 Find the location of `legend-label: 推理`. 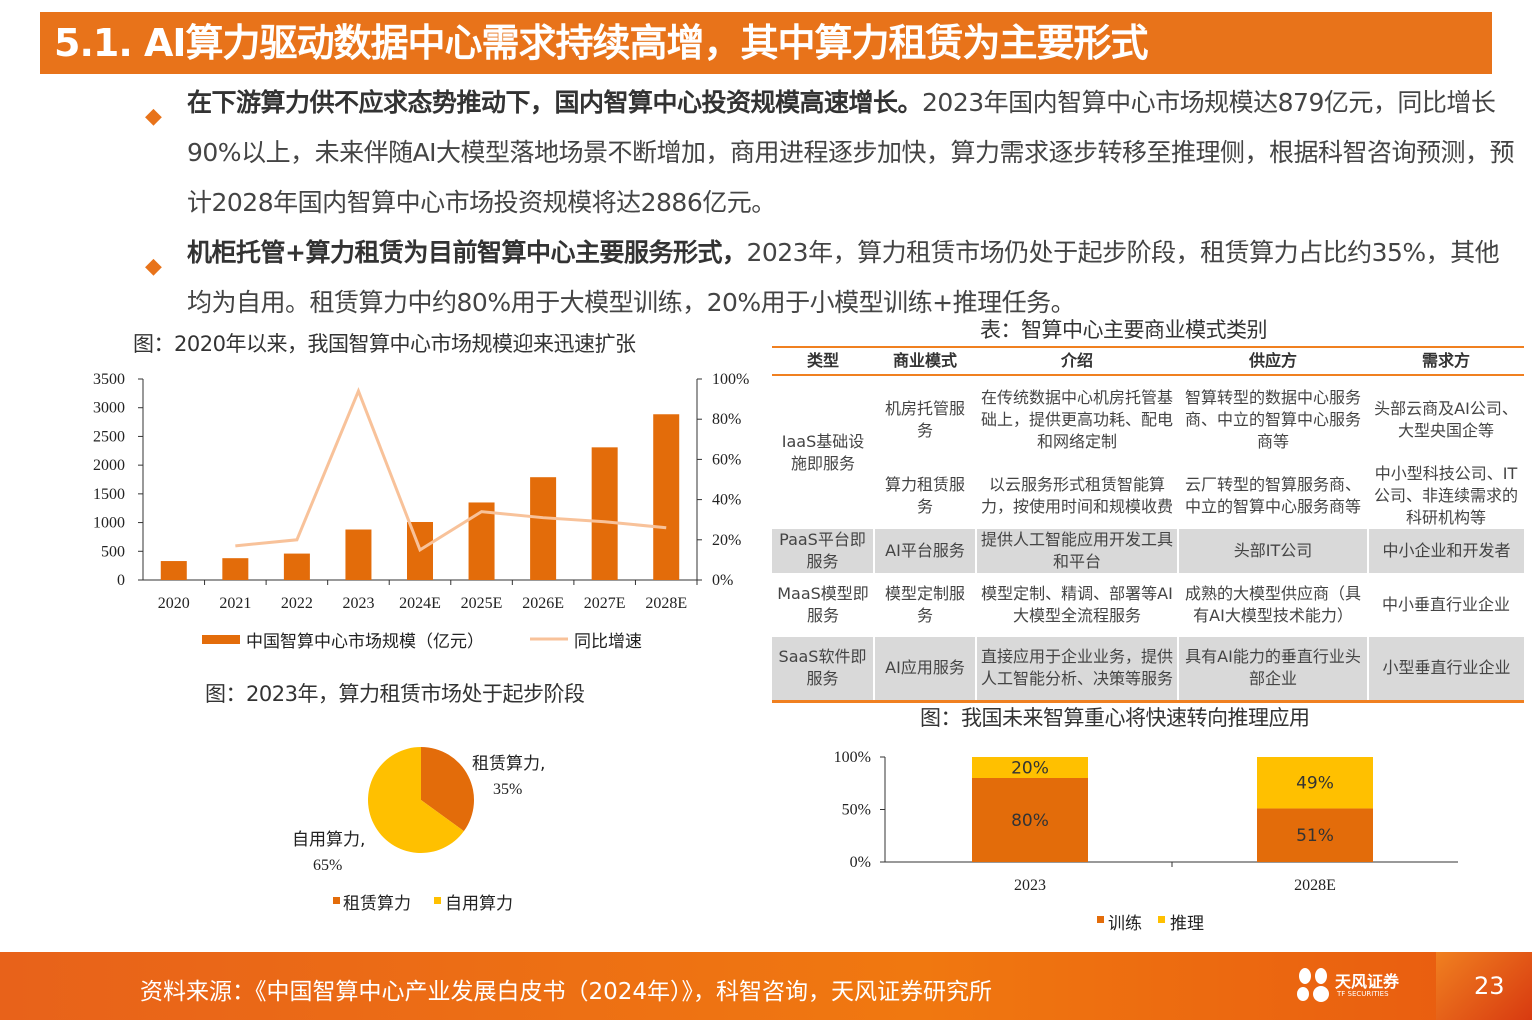

legend-label: 推理 is located at coordinates (1187, 924).